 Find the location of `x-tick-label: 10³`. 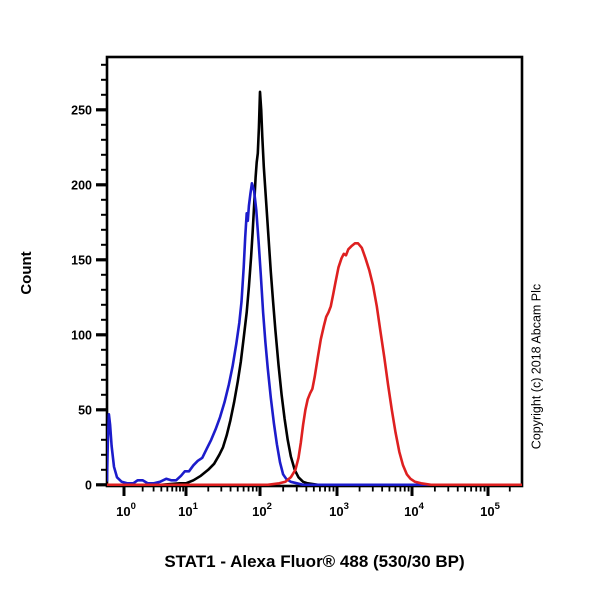

x-tick-label: 10³ is located at coordinates (339, 510).